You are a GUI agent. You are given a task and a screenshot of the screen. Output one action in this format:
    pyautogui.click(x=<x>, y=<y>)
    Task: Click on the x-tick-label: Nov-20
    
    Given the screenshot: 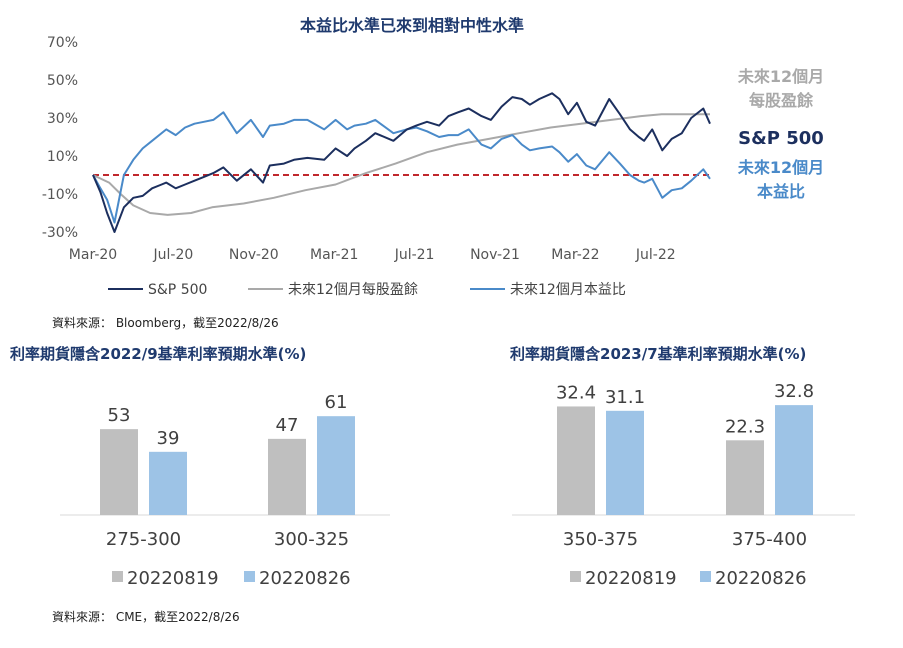 What is the action you would take?
    pyautogui.click(x=254, y=255)
    